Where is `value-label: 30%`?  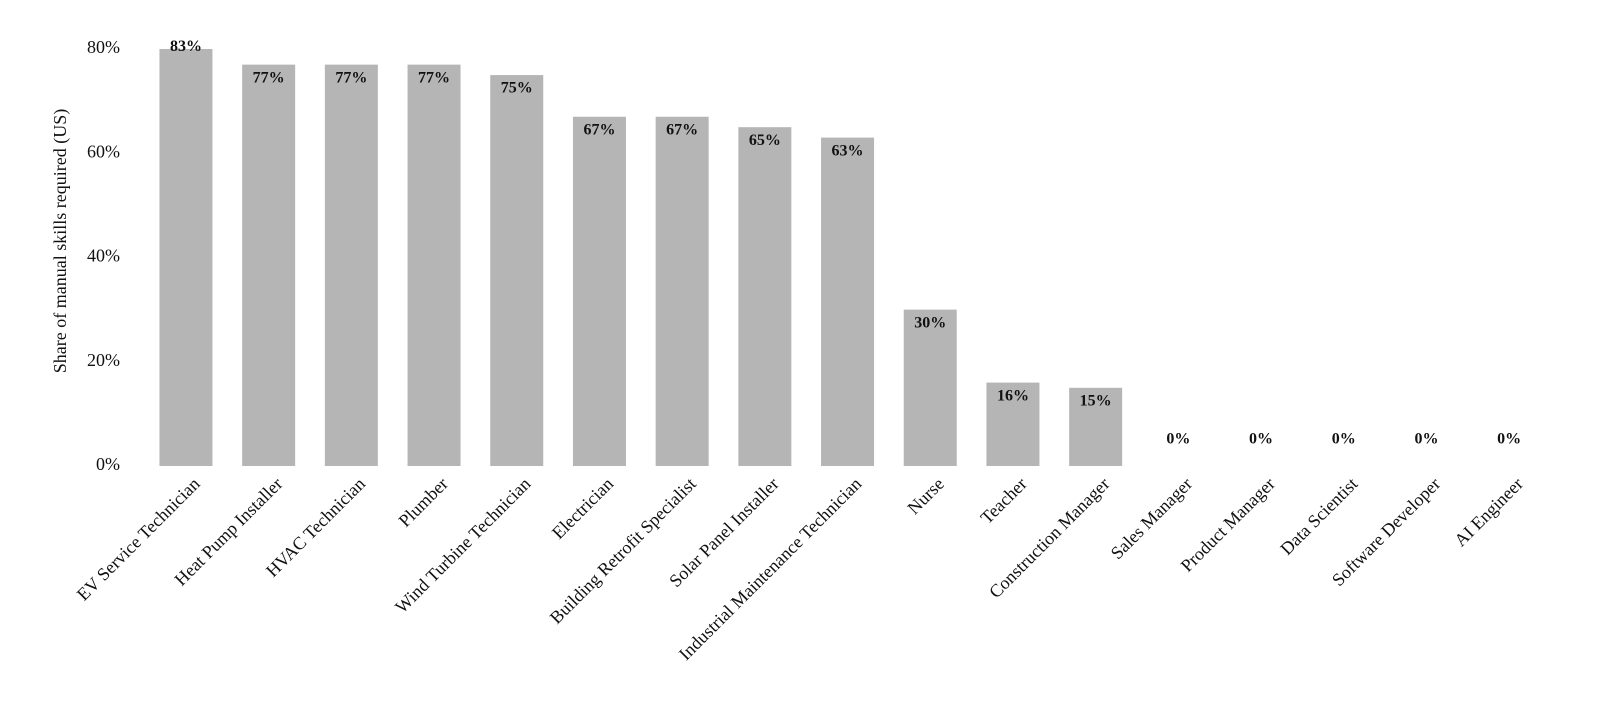
value-label: 30% is located at coordinates (930, 322).